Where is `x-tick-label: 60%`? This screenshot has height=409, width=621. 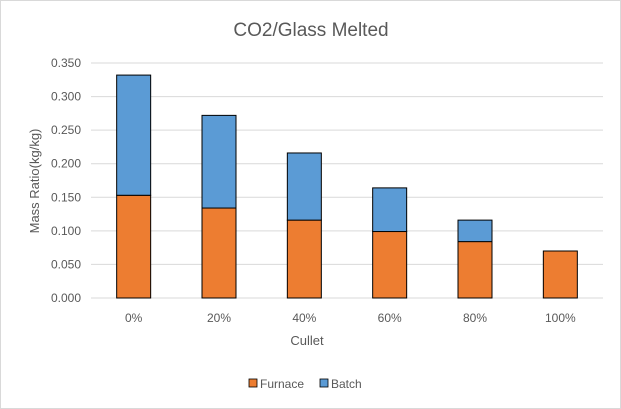 x-tick-label: 60% is located at coordinates (390, 318).